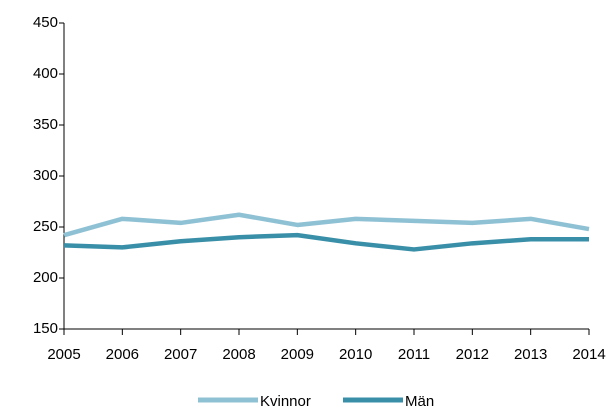 This screenshot has height=417, width=615. I want to click on y-tick-label: 450, so click(45, 22).